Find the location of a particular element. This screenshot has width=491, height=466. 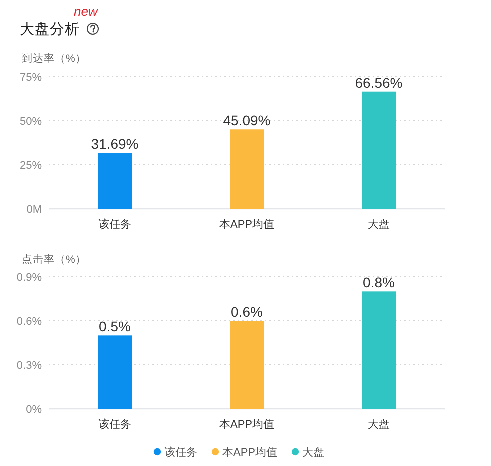

y-tick-label: 75% is located at coordinates (31, 78).